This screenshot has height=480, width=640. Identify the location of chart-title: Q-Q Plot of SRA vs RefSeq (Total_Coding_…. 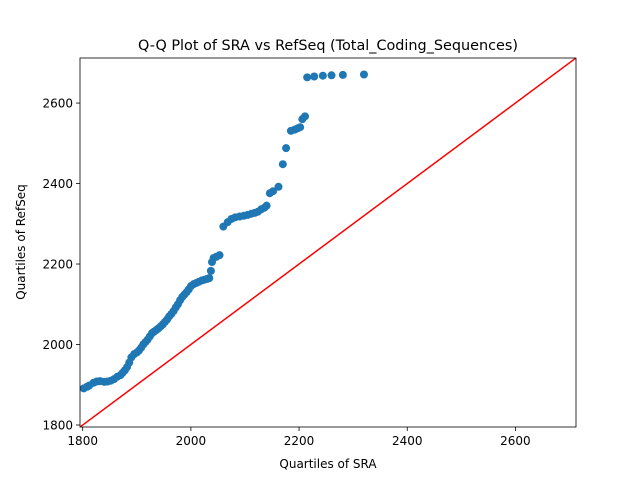
(328, 46).